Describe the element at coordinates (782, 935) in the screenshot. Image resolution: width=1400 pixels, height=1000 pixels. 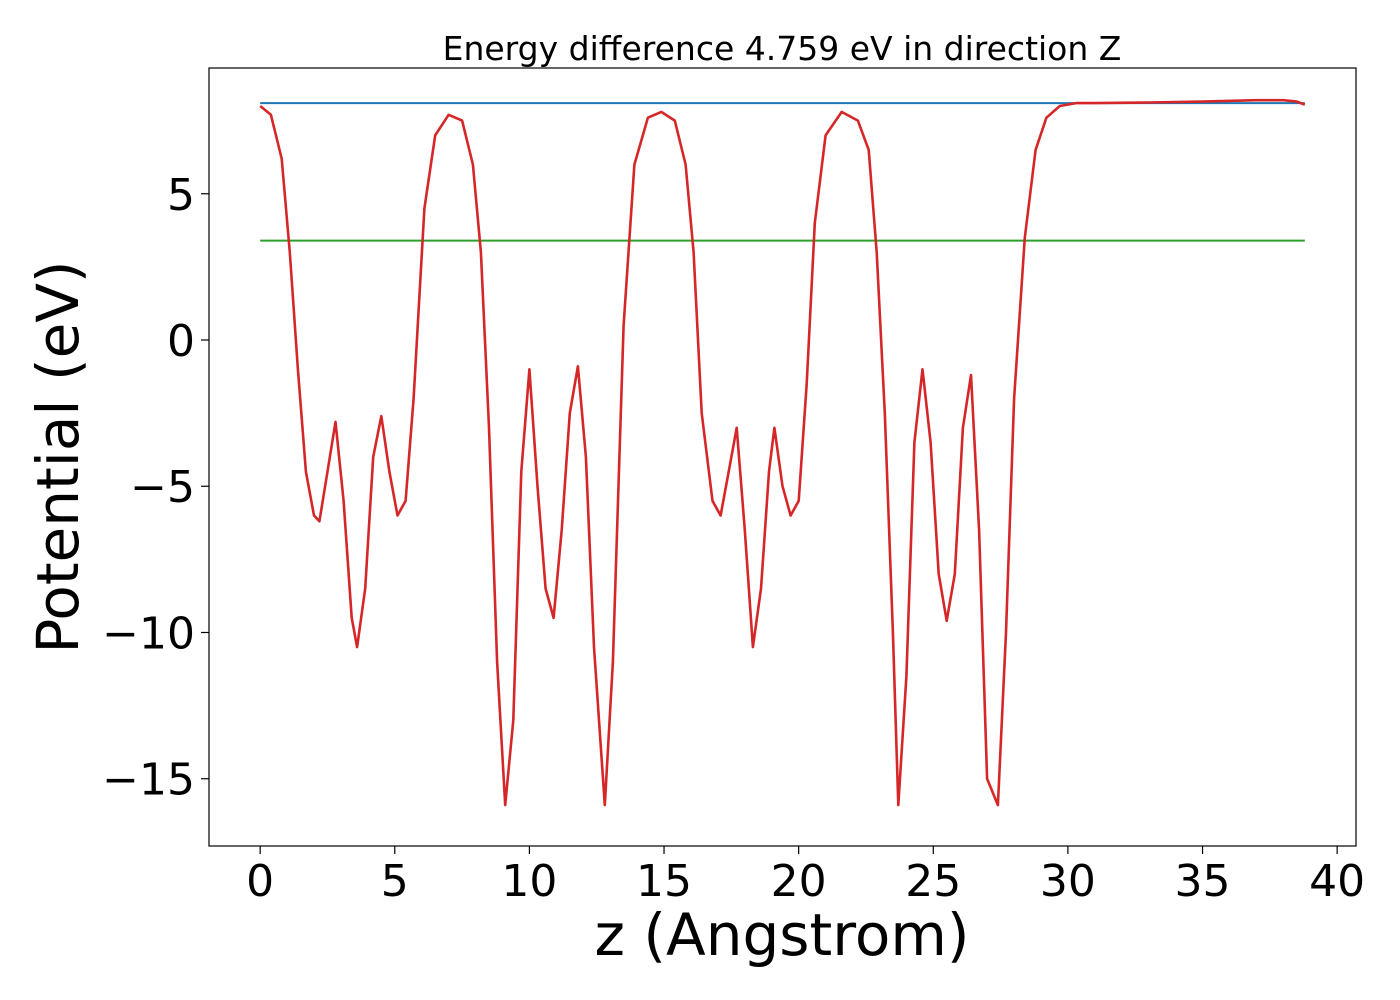
I see `x-axis-label: z (Angstrom)` at that location.